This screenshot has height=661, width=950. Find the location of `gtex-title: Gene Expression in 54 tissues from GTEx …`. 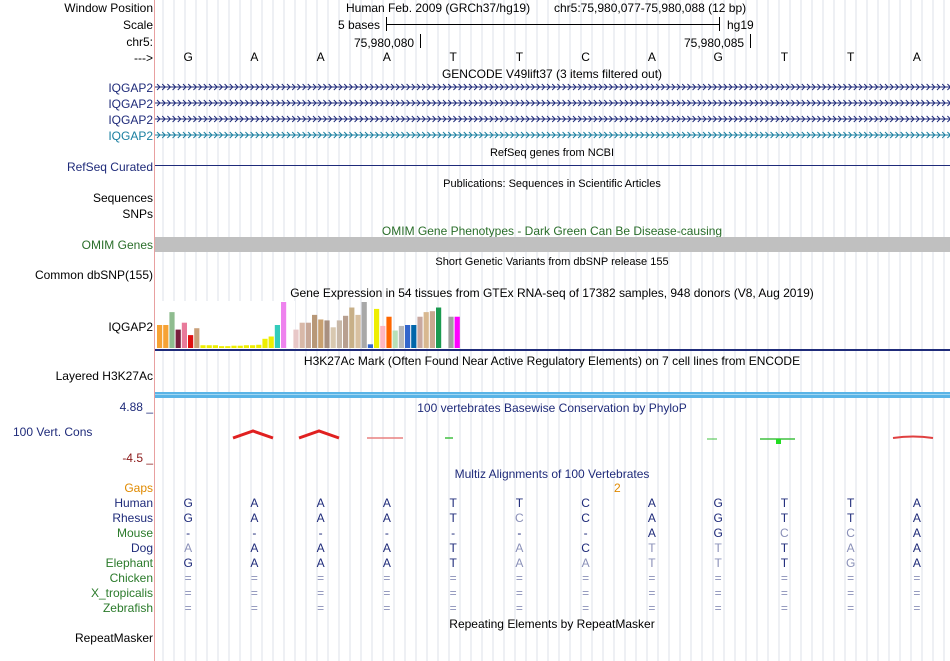

gtex-title: Gene Expression in 54 tissues from GTEx … is located at coordinates (552, 293).